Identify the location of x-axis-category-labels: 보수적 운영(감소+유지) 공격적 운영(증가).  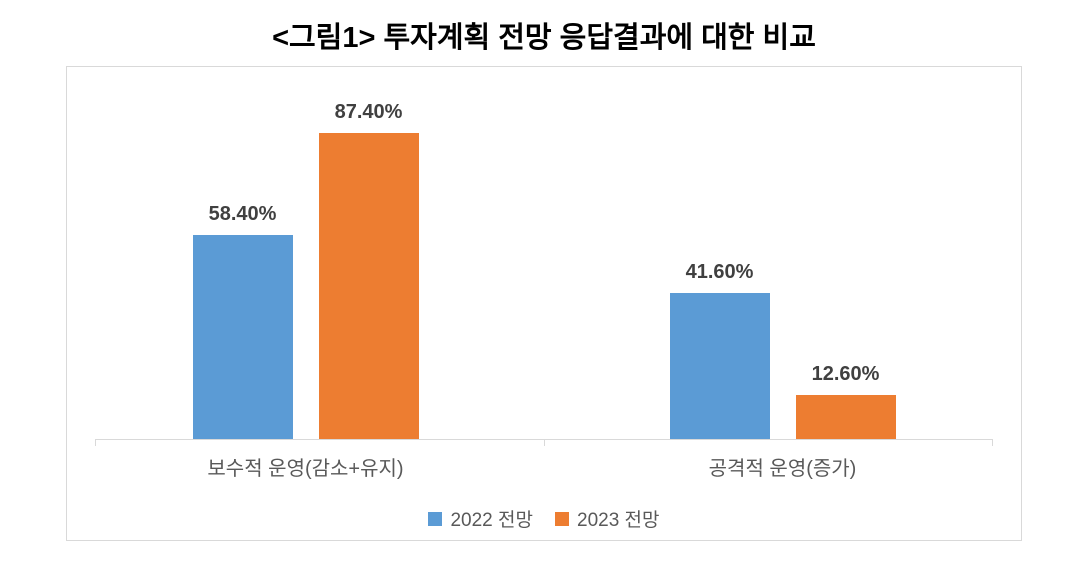
(544, 466).